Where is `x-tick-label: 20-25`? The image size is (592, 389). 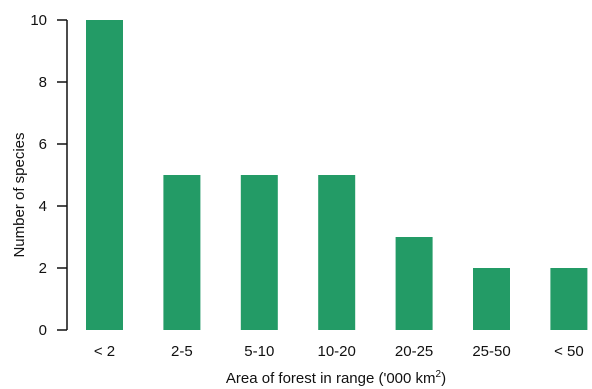 x-tick-label: 20-25 is located at coordinates (414, 351).